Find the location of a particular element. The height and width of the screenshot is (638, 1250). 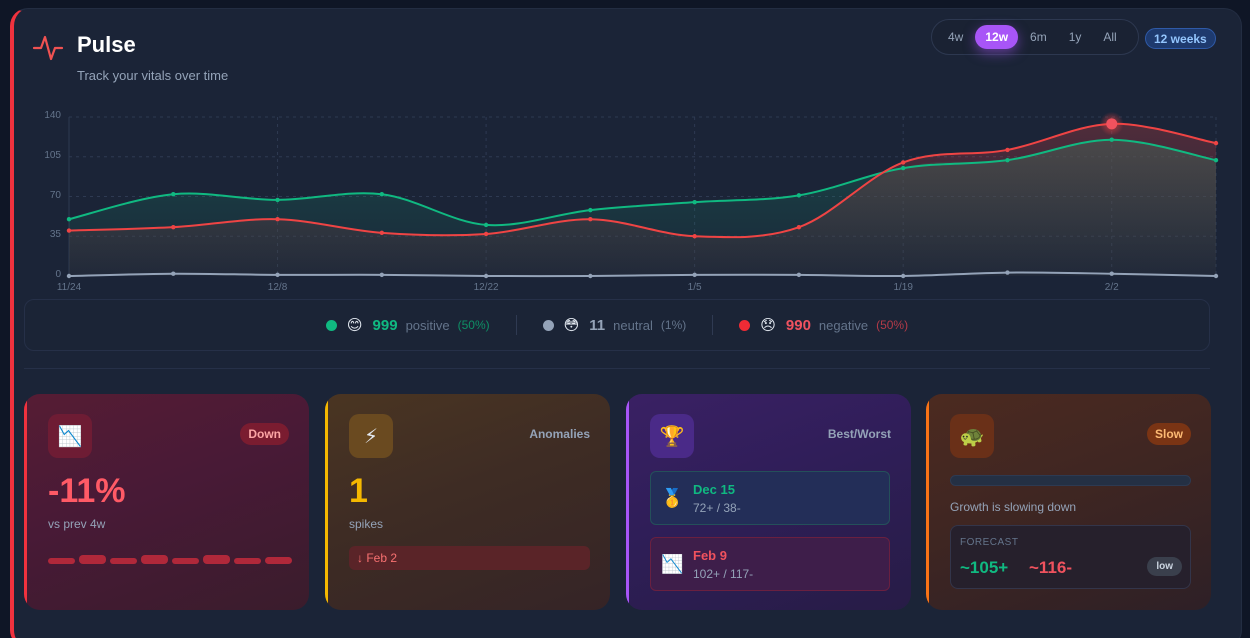

positive-line is located at coordinates (642, 182).